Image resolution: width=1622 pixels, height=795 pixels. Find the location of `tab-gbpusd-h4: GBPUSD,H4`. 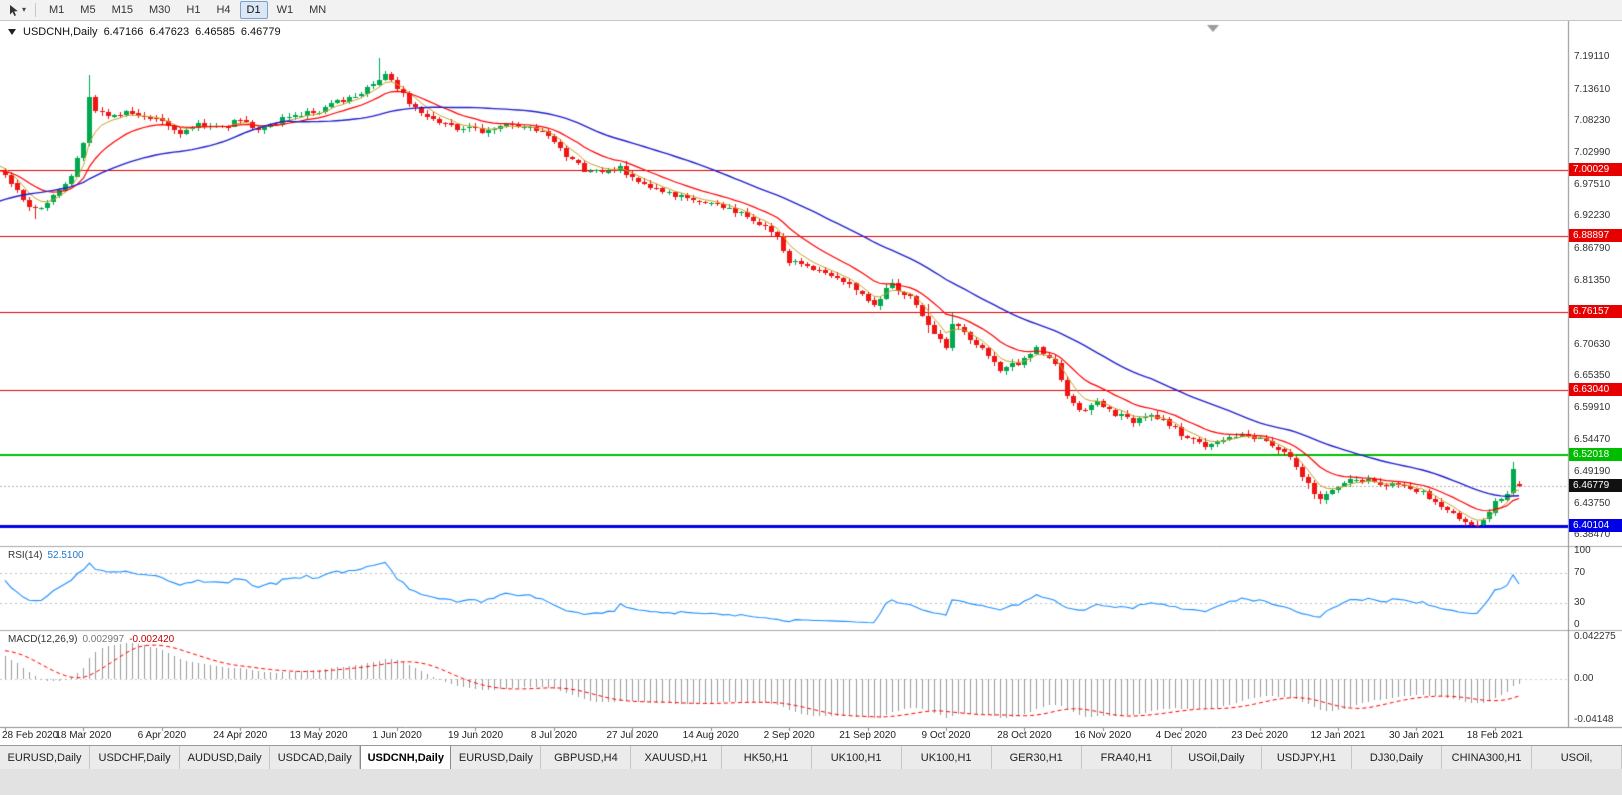

tab-gbpusd-h4: GBPUSD,H4 is located at coordinates (586, 757).